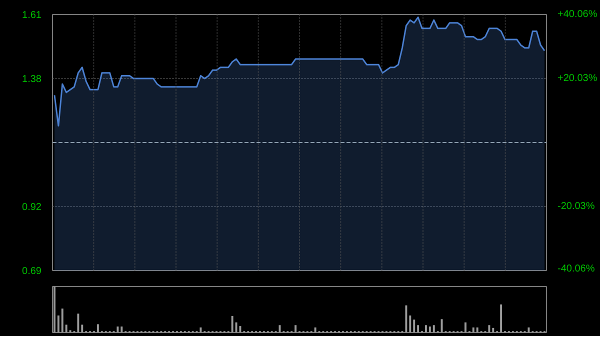  What do you see at coordinates (576, 206) in the screenshot?
I see `y2-tick-label: -20.03%` at bounding box center [576, 206].